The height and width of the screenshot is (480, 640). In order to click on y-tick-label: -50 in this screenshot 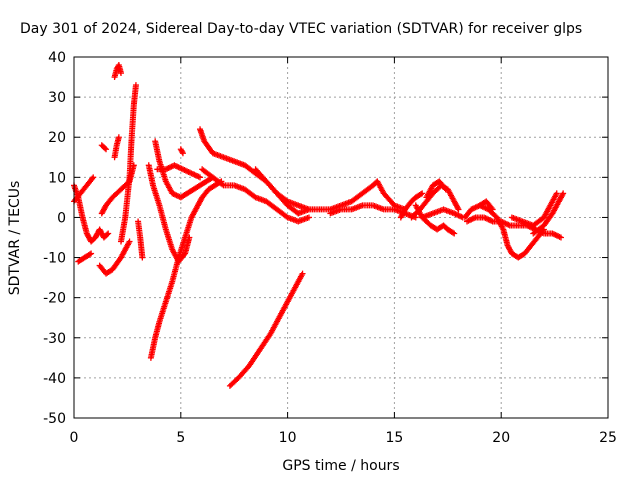, I will do `click(54, 419)`.